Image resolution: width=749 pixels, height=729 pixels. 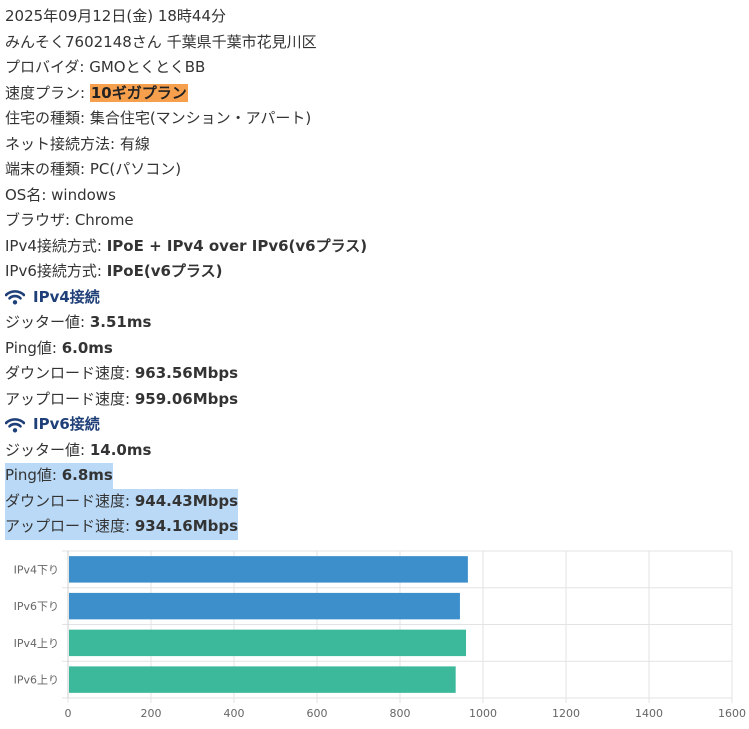 What do you see at coordinates (161, 41) in the screenshot?
I see `user-location: みんそく7602148さん 千葉県千葉市花見川区` at bounding box center [161, 41].